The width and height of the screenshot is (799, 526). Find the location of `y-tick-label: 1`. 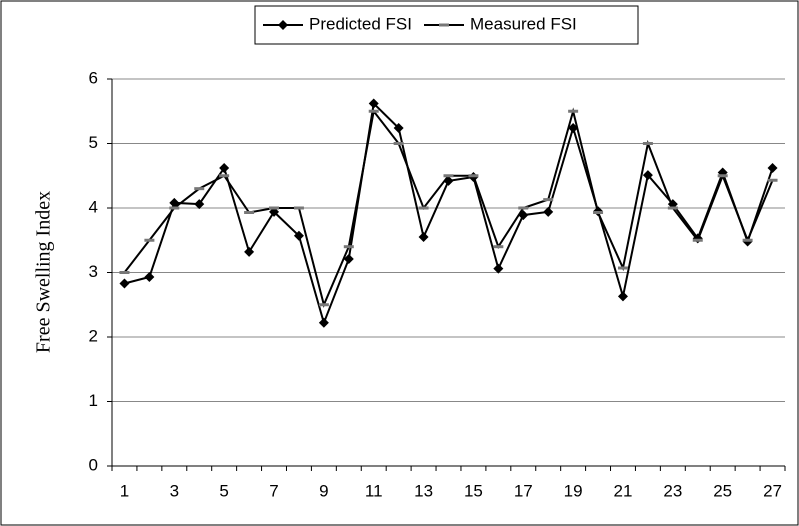

y-tick-label: 1 is located at coordinates (93, 400).